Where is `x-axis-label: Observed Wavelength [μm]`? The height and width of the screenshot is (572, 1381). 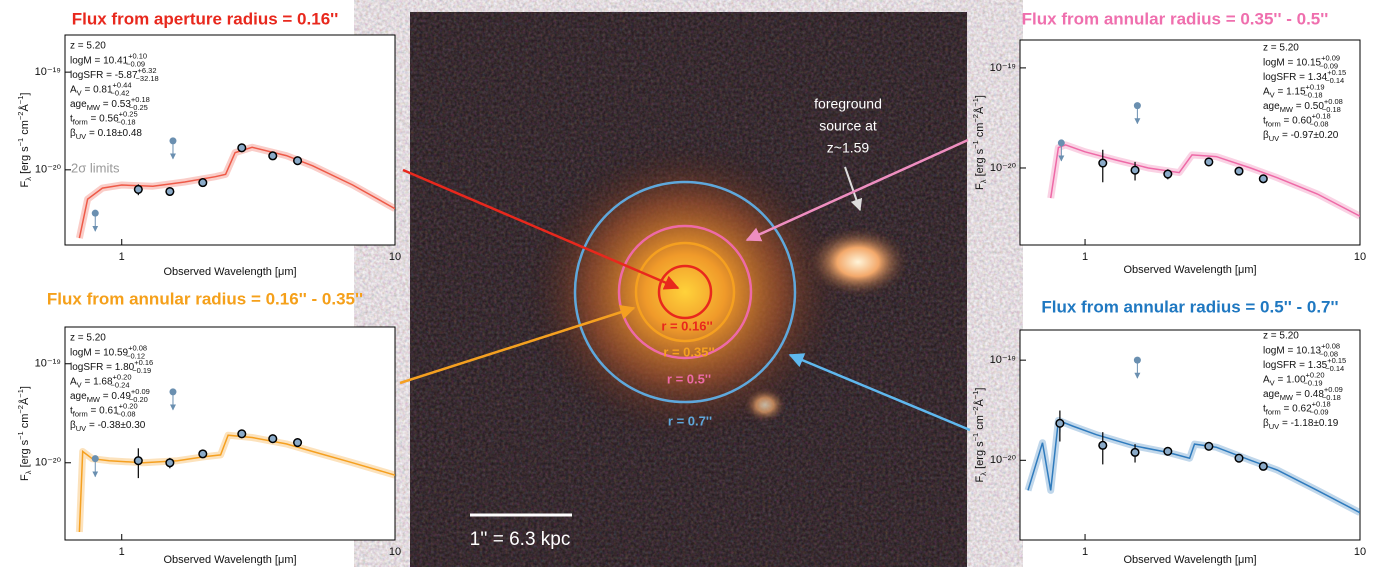 x-axis-label: Observed Wavelength [μm] is located at coordinates (1189, 560).